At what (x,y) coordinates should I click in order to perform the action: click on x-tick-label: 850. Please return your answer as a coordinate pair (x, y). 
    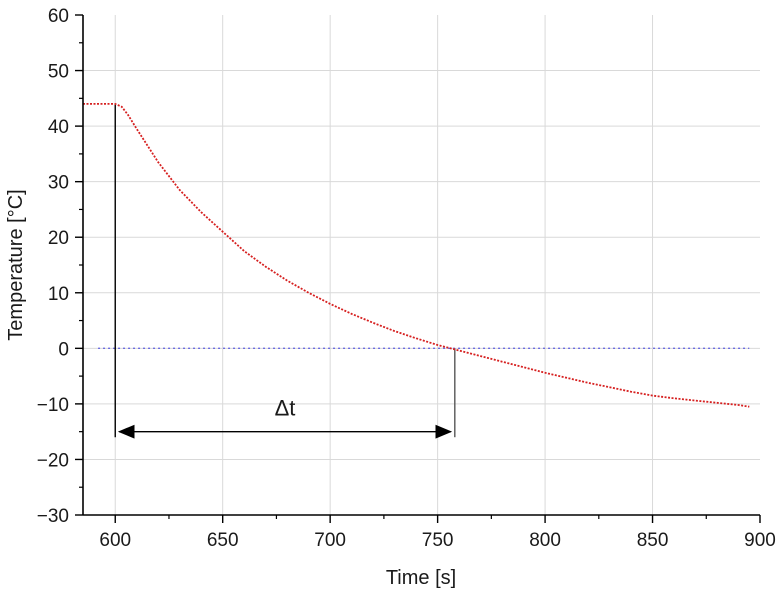
    Looking at the image, I should click on (653, 540).